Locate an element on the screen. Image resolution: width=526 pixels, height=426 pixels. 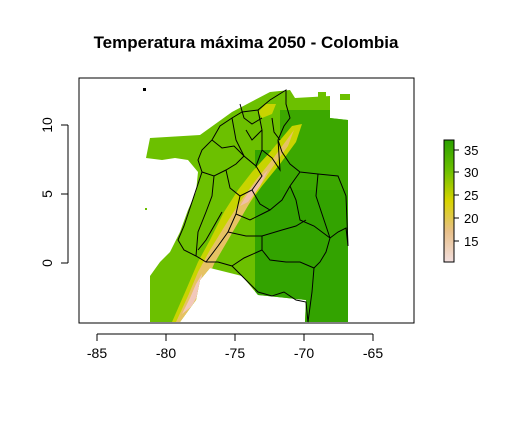
x-tick-label: -70 is located at coordinates (304, 353).